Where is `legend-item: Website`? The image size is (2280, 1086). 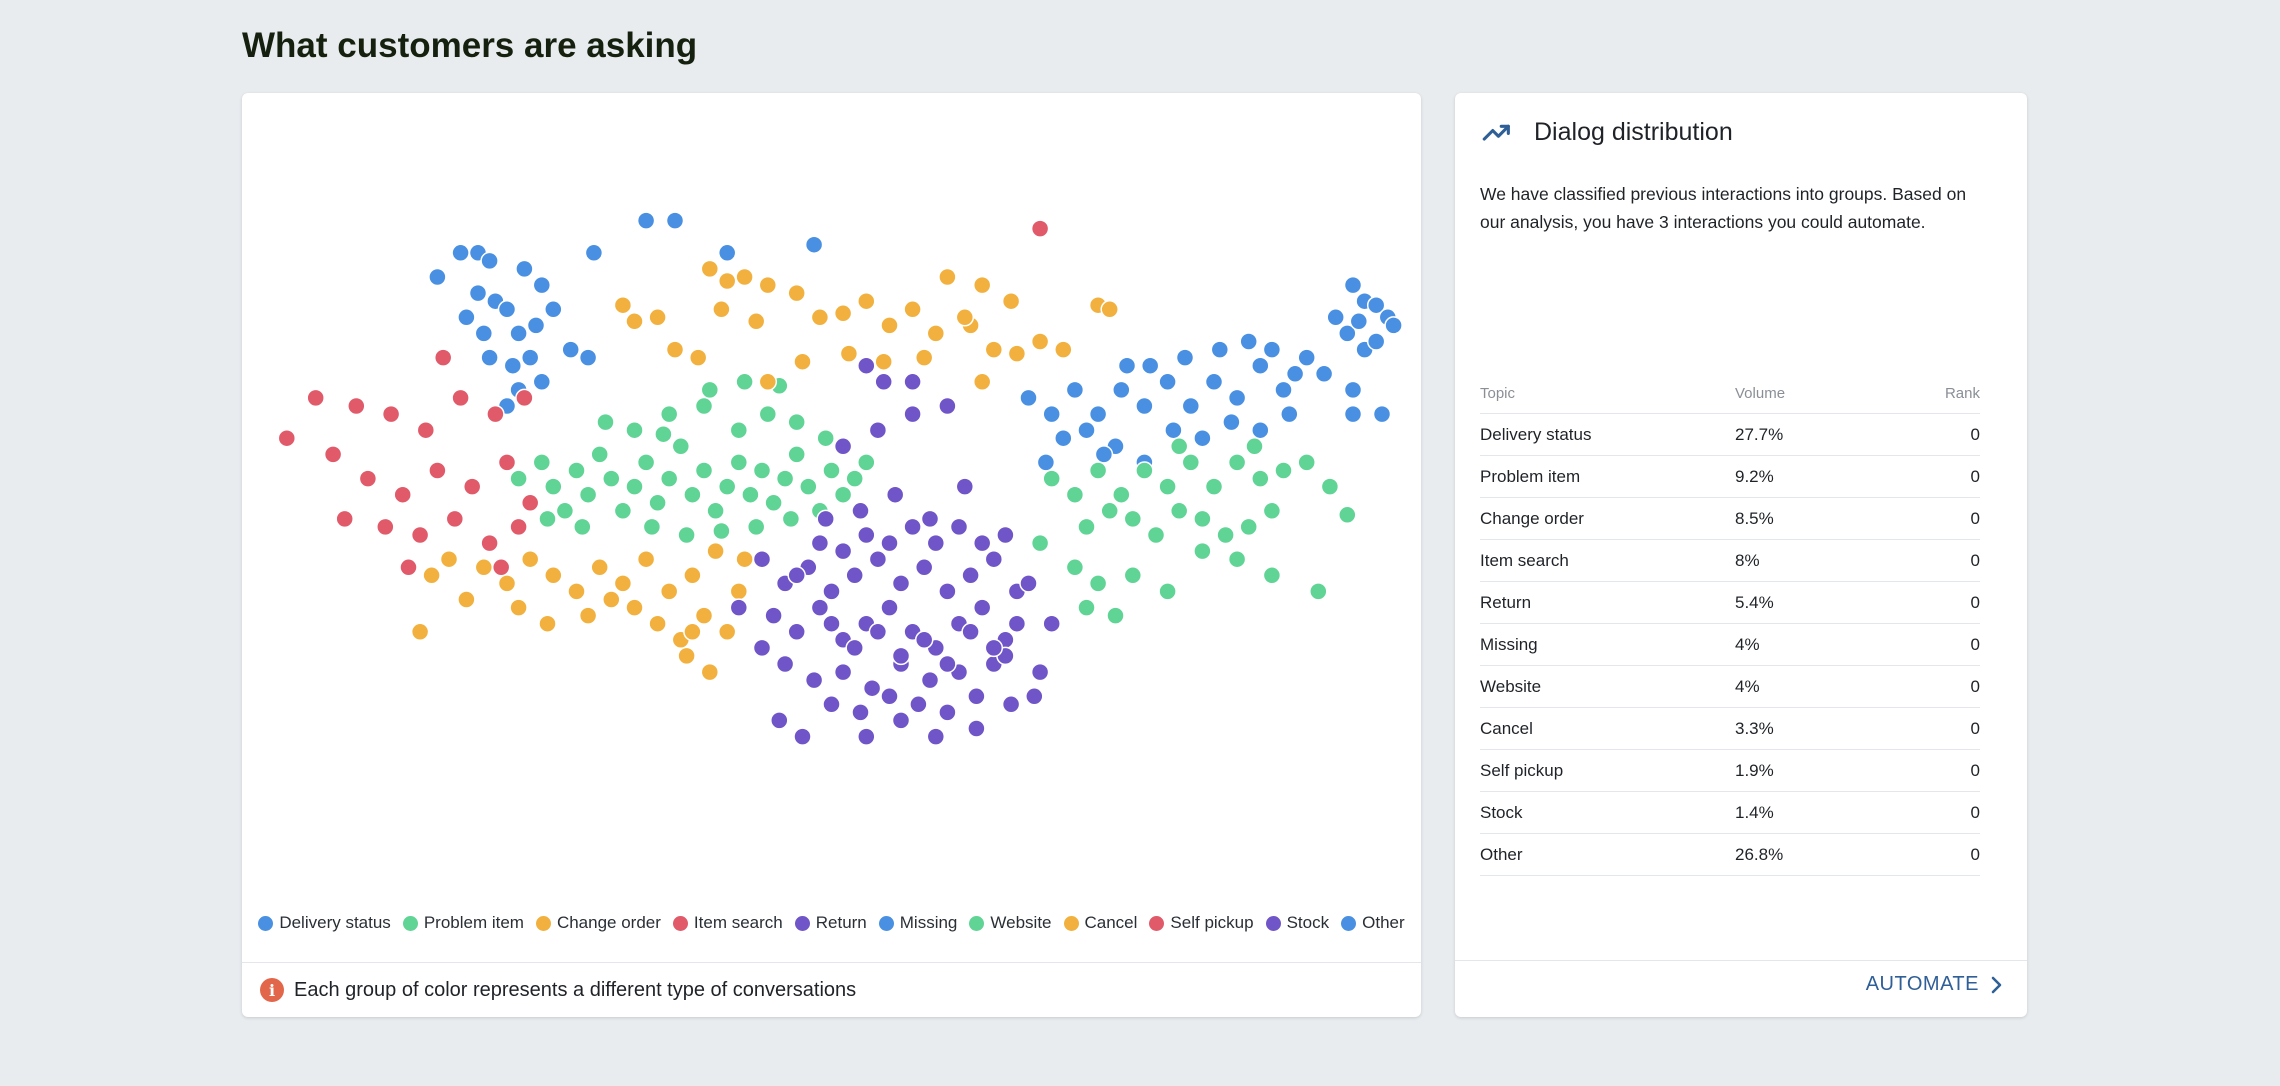
legend-item: Website is located at coordinates (1010, 923).